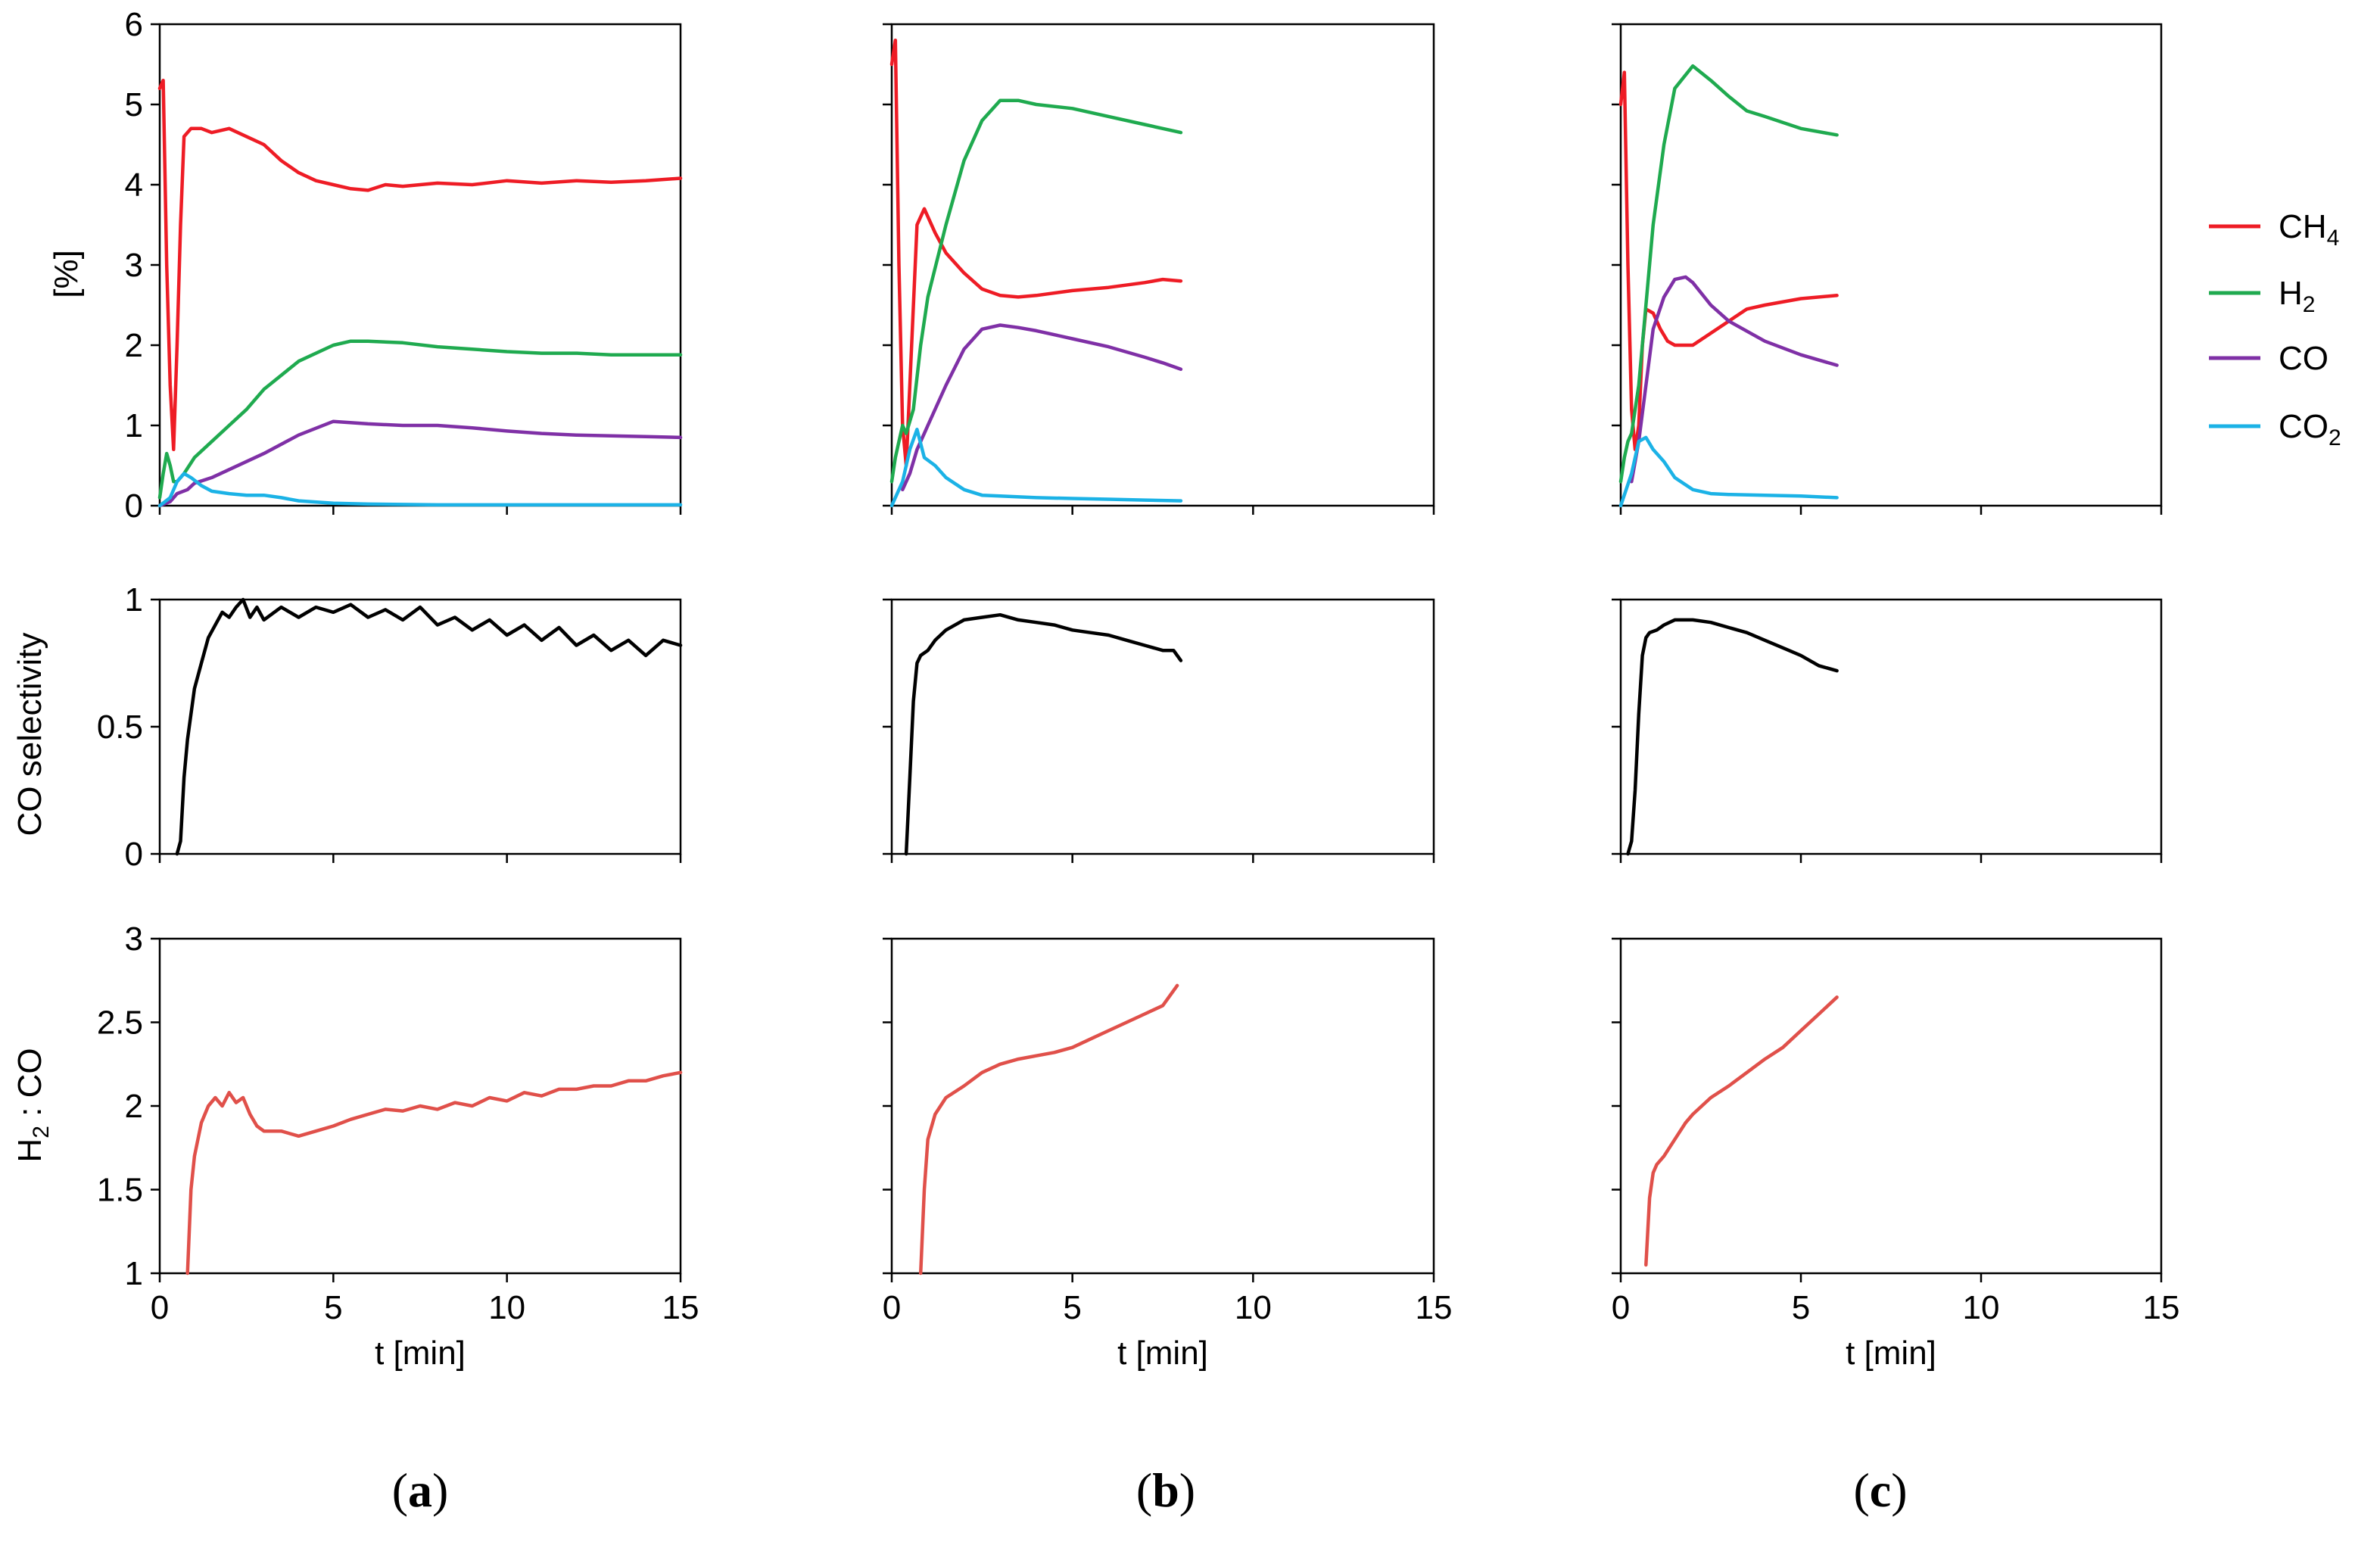 This screenshot has height=1542, width=2380. What do you see at coordinates (2275, 329) in the screenshot?
I see `legend: CH4 H2 CO CO2` at bounding box center [2275, 329].